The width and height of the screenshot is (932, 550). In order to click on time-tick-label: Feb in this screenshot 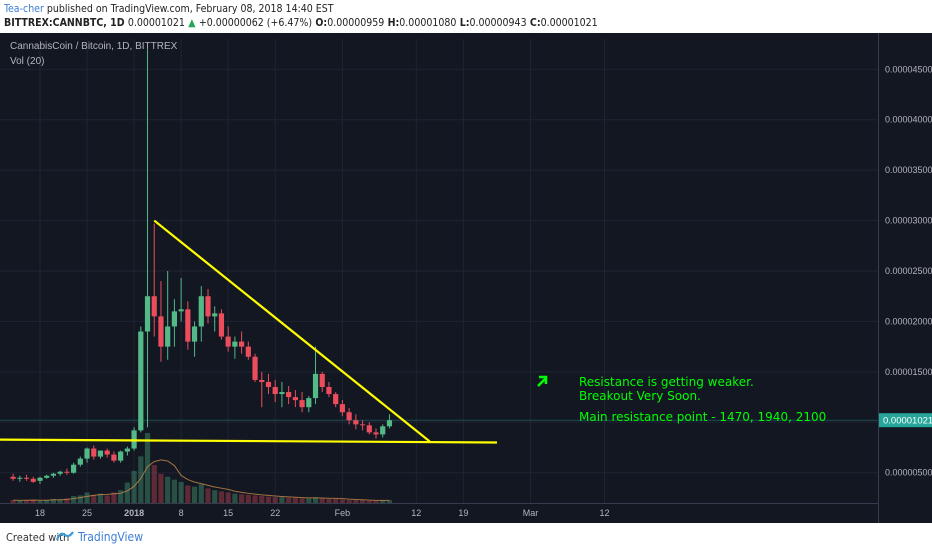, I will do `click(343, 513)`.